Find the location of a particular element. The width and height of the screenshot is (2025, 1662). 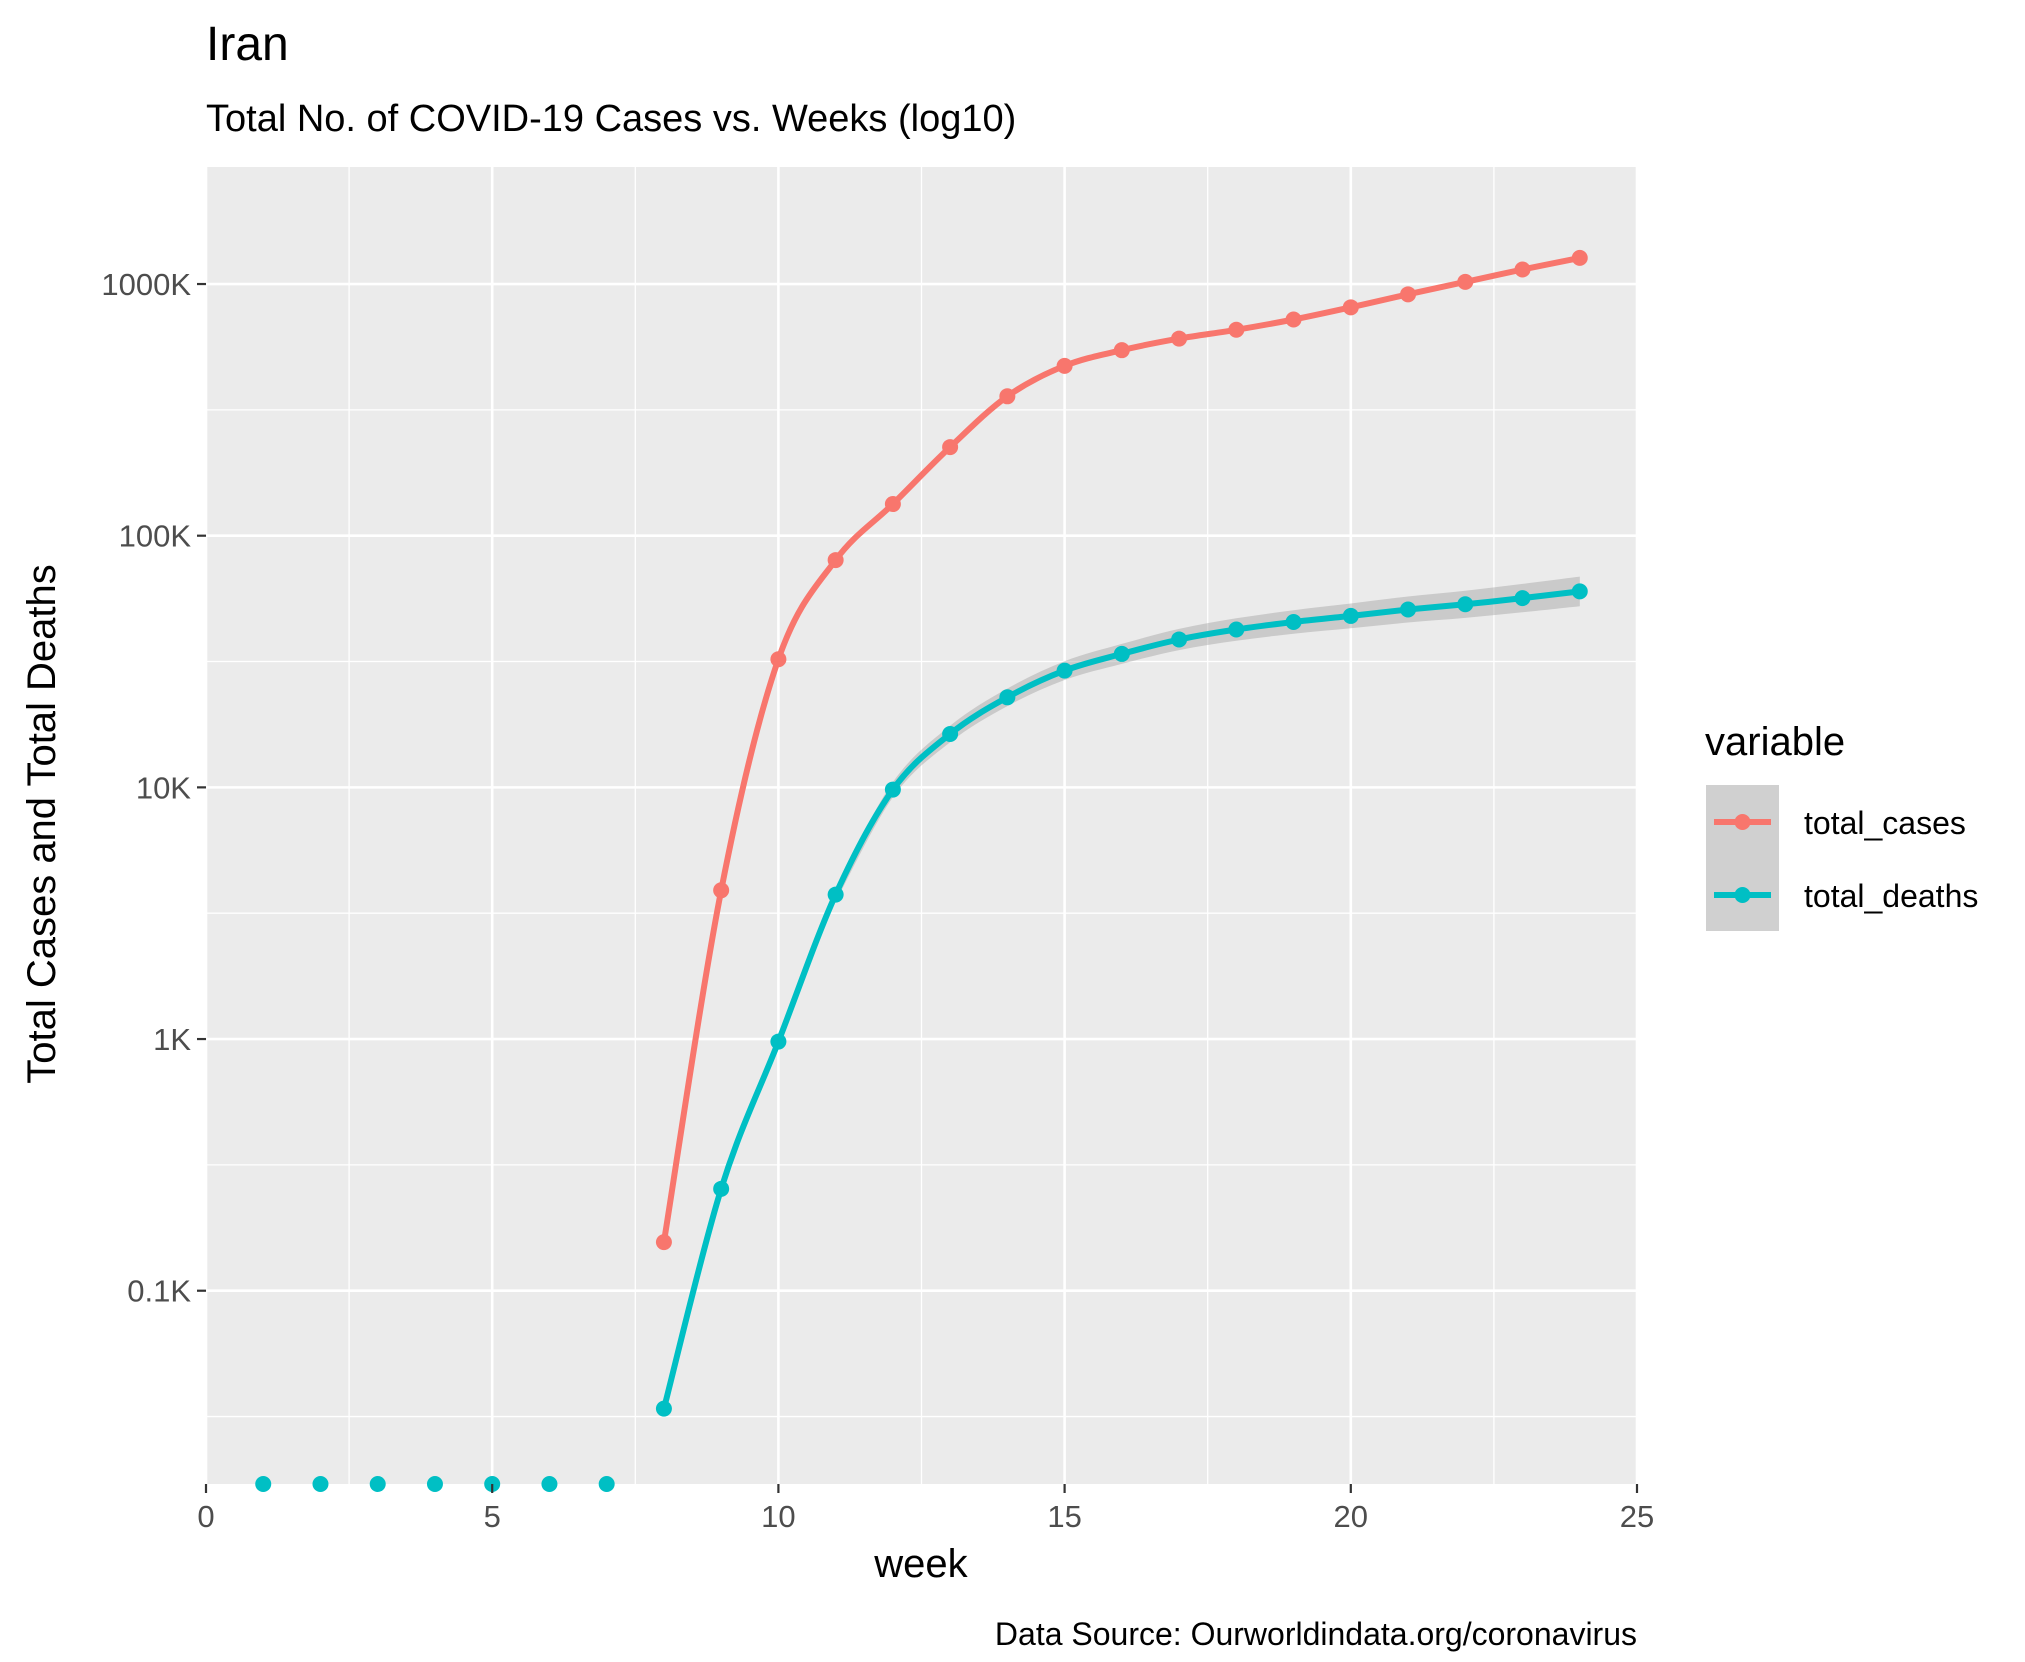

y-axis-label: Total Cases and Total Deaths is located at coordinates (42, 824).